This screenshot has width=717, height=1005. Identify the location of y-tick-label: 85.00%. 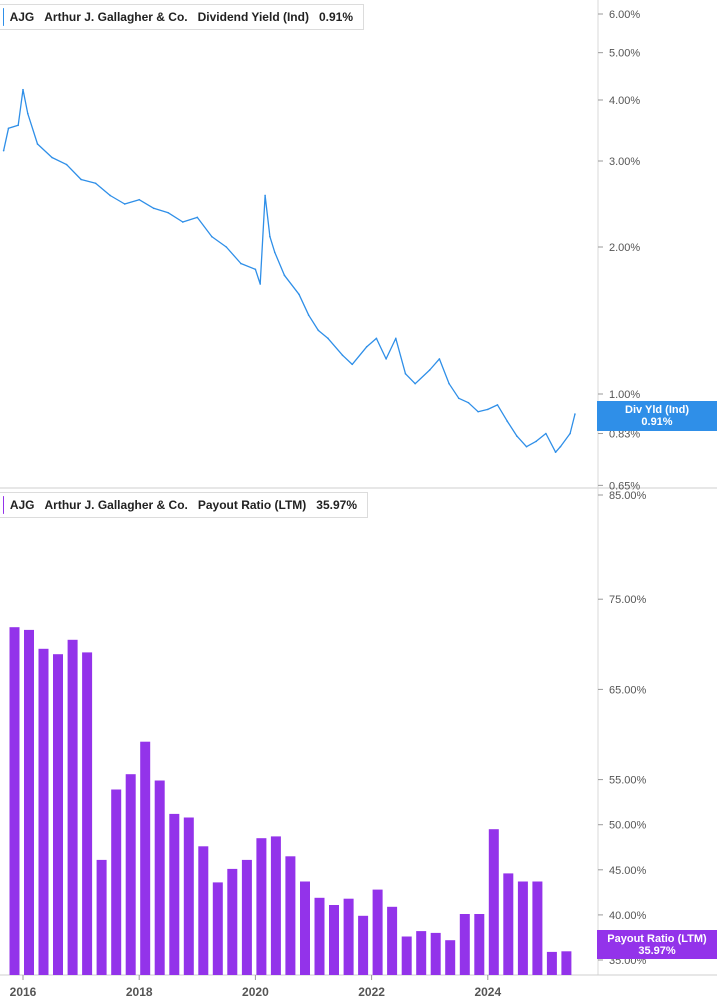
(628, 496).